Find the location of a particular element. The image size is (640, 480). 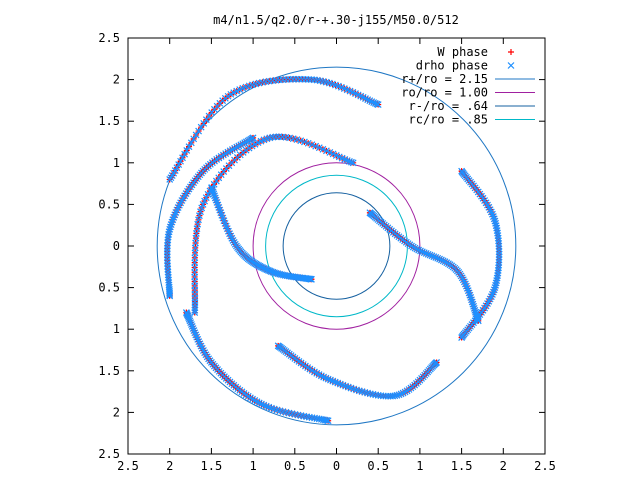

x-tick-label: 1 is located at coordinates (252, 466).